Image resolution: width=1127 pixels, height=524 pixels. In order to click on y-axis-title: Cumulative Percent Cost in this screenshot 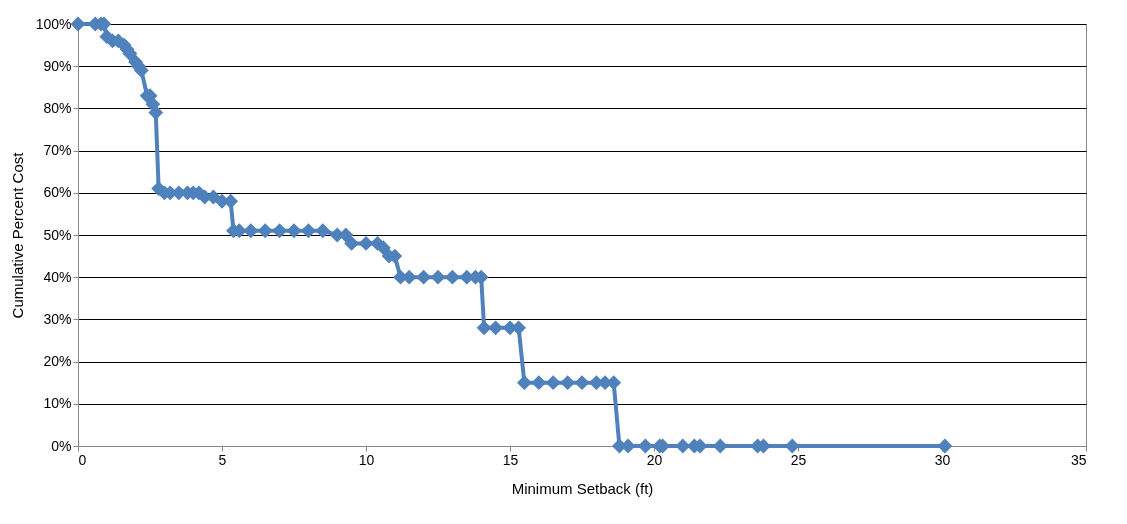, I will do `click(17, 235)`.